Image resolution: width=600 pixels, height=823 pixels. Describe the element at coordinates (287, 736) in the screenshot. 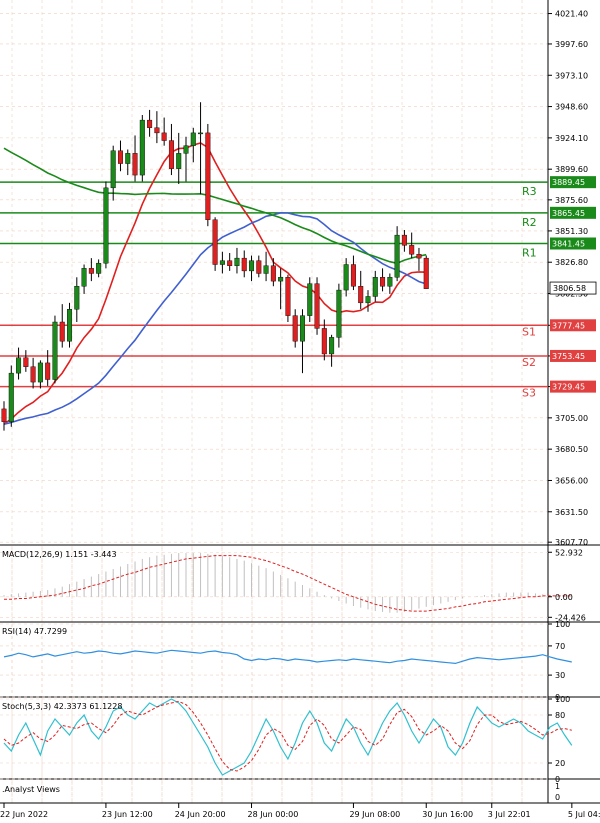

I see `stoch-d-line` at that location.